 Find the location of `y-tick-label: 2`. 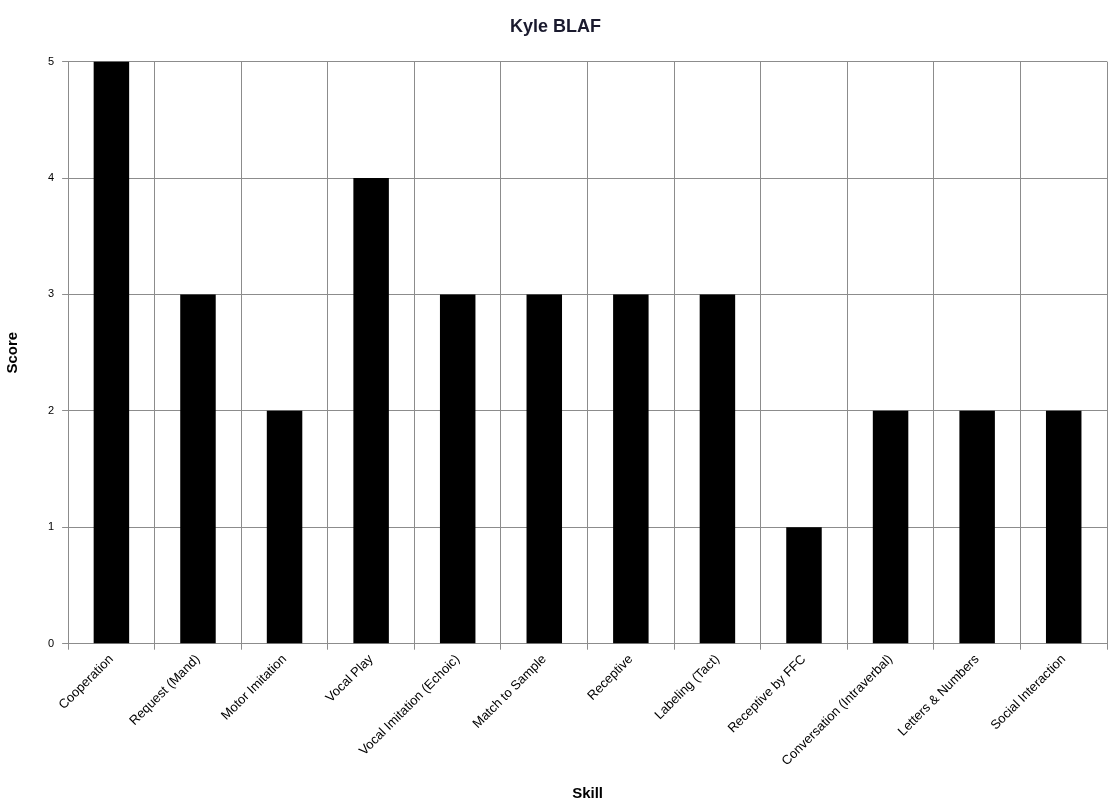

y-tick-label: 2 is located at coordinates (51, 409).